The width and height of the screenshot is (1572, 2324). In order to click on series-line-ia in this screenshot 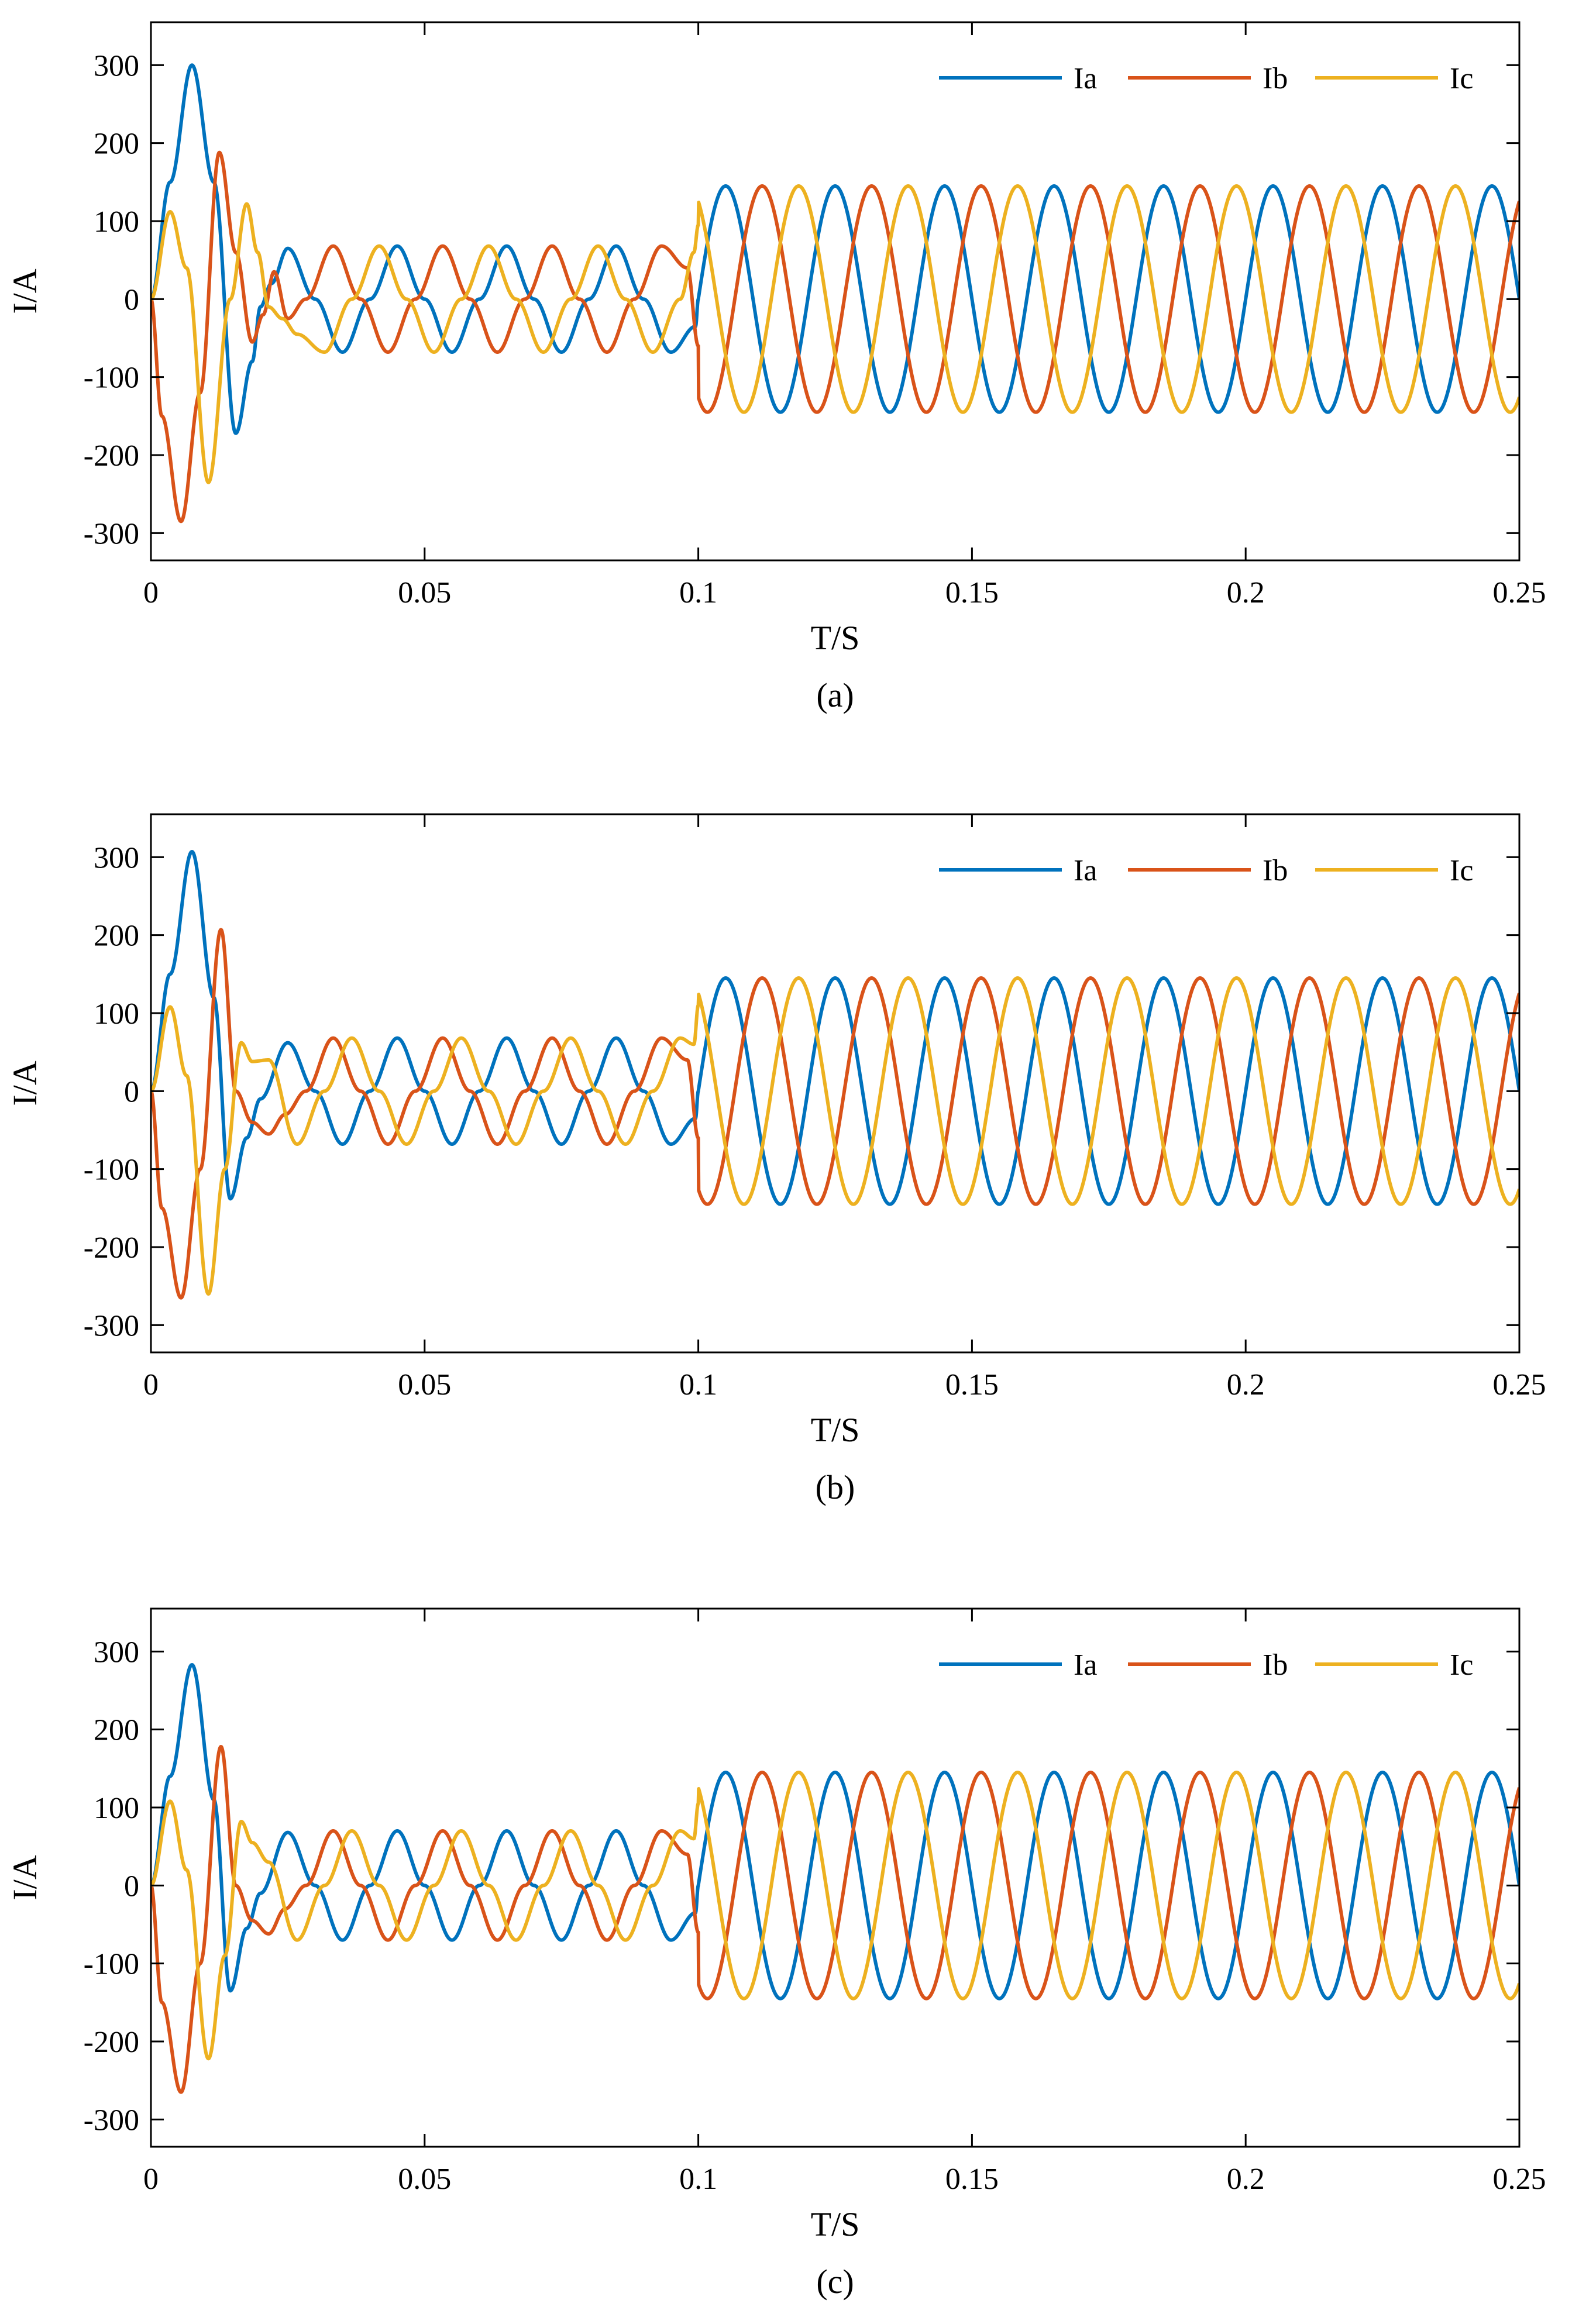, I will do `click(835, 249)`.